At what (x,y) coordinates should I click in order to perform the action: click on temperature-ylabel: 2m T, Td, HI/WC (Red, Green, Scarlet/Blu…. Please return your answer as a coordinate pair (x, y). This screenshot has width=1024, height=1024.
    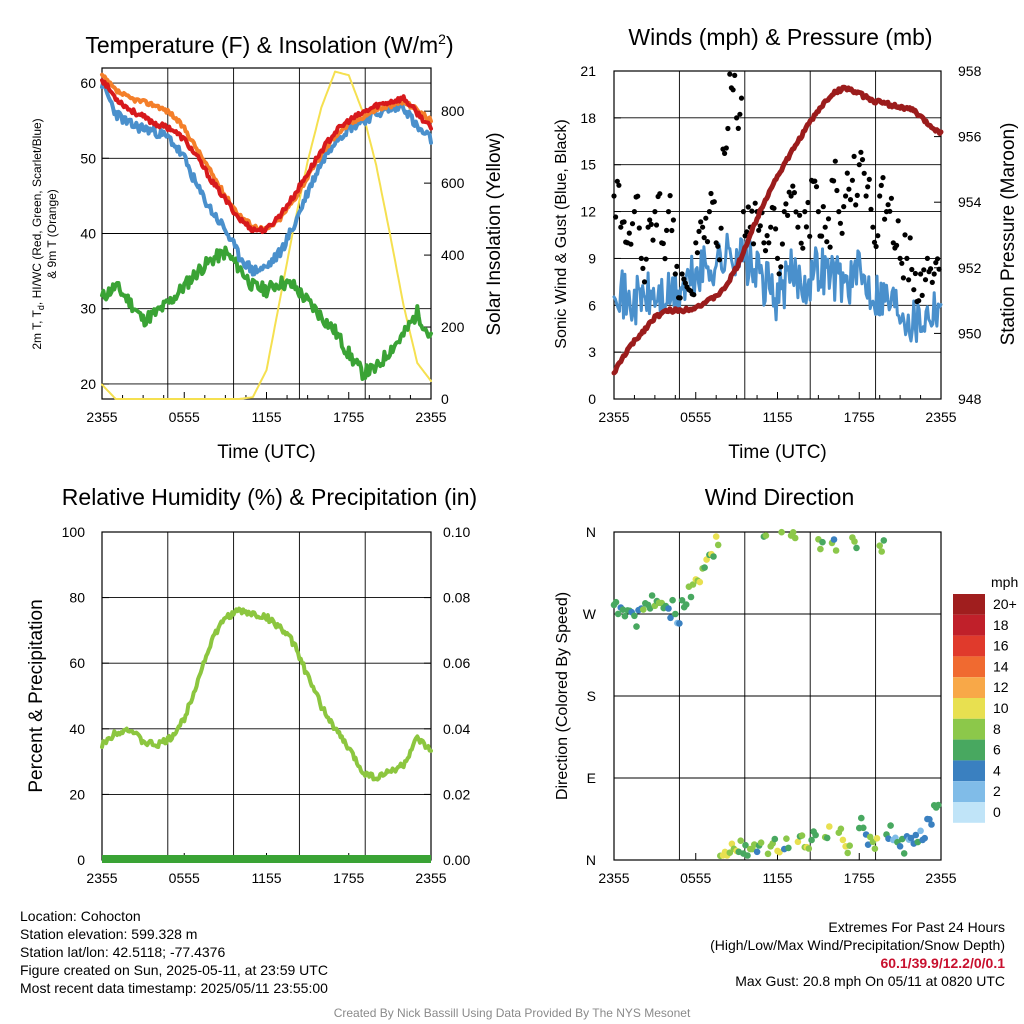
    Looking at the image, I should click on (38, 233).